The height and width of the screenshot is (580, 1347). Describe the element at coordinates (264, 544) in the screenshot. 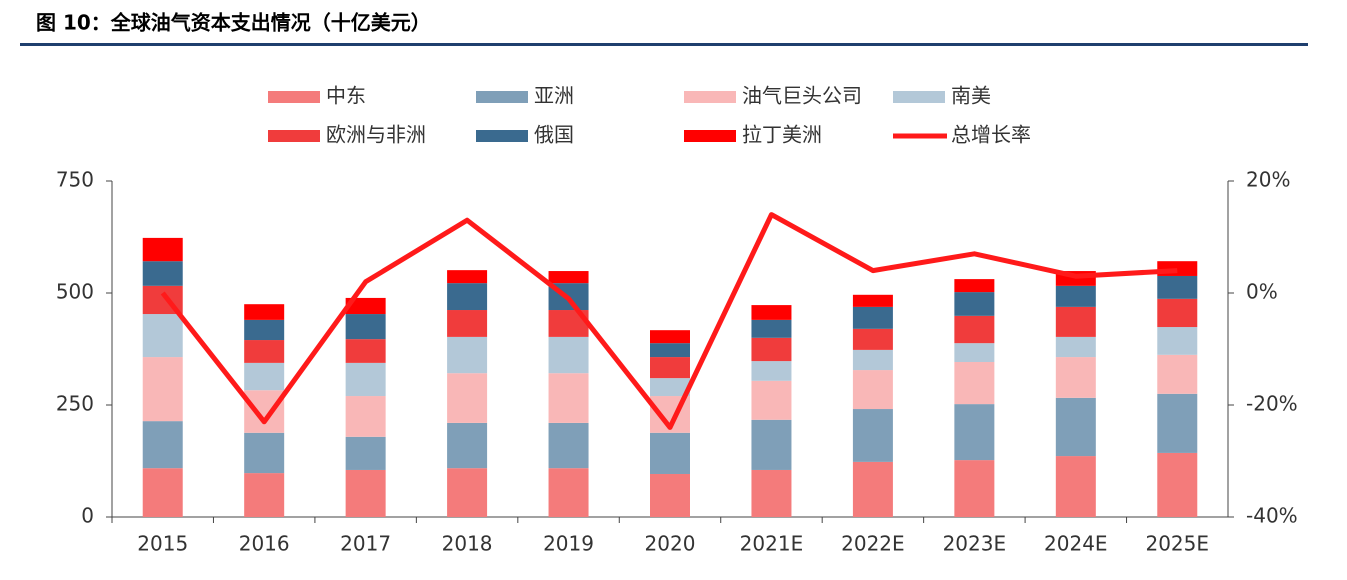

I see `x-tick-label: 2016` at that location.